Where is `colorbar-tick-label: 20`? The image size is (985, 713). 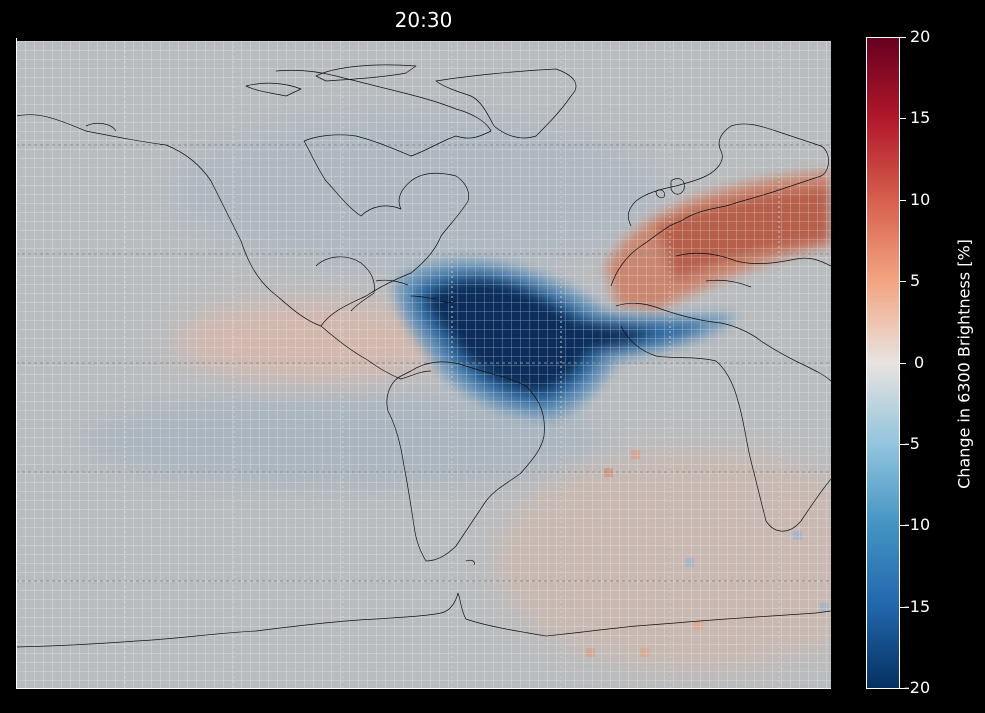 colorbar-tick-label: 20 is located at coordinates (920, 36).